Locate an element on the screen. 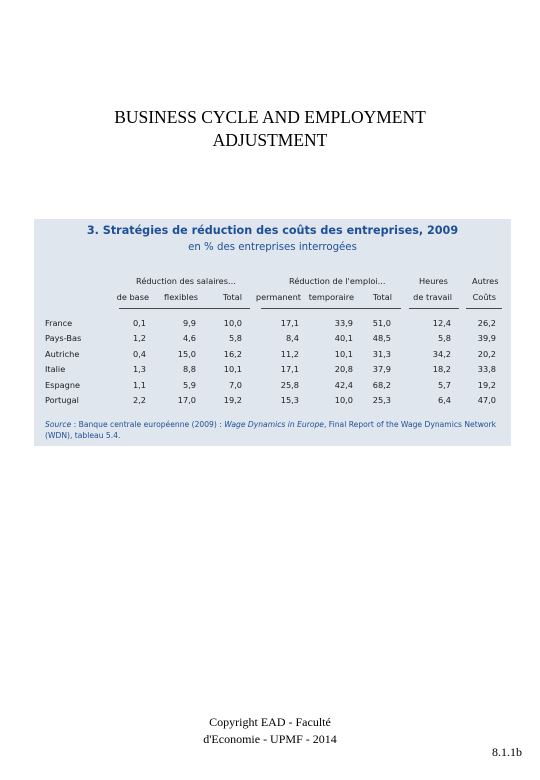 The height and width of the screenshot is (780, 540). table-cell-autres-couts: 39,9 is located at coordinates (486, 338).